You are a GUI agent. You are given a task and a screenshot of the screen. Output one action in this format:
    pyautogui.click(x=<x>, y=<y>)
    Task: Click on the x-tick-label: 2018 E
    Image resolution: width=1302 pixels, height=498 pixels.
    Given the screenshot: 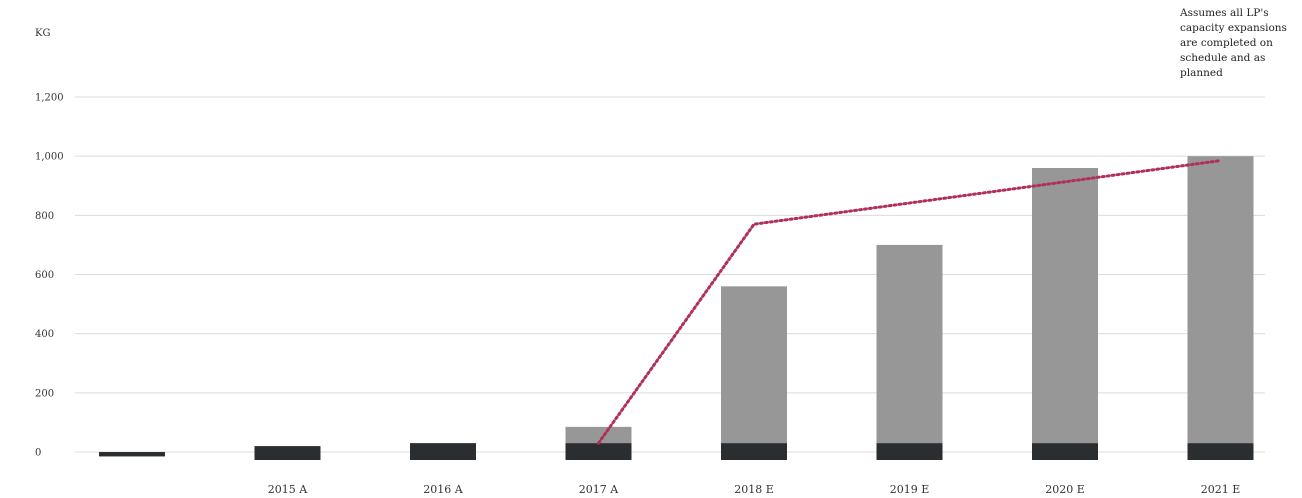 What is the action you would take?
    pyautogui.click(x=754, y=489)
    